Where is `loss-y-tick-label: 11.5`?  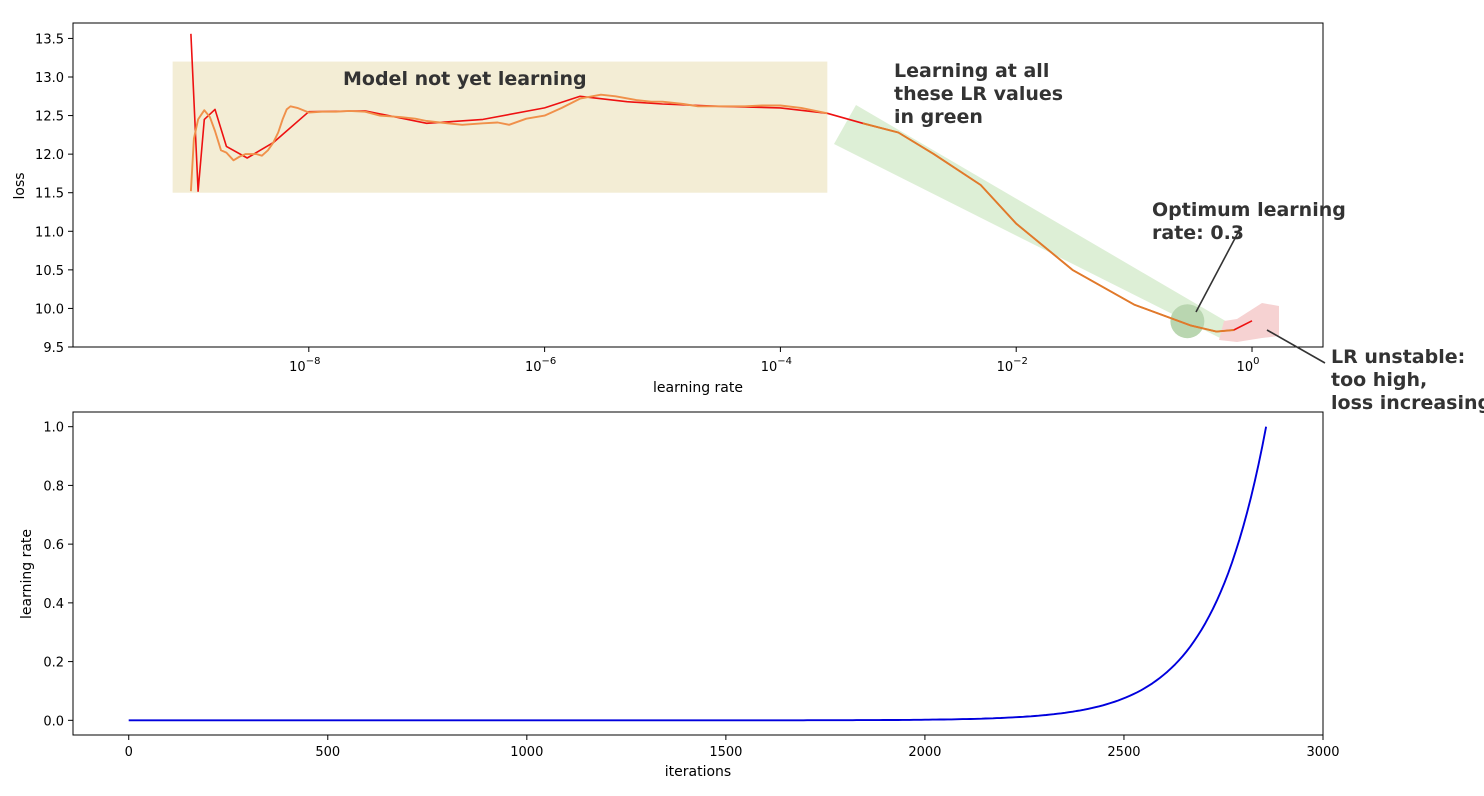
loss-y-tick-label: 11.5 is located at coordinates (49, 194).